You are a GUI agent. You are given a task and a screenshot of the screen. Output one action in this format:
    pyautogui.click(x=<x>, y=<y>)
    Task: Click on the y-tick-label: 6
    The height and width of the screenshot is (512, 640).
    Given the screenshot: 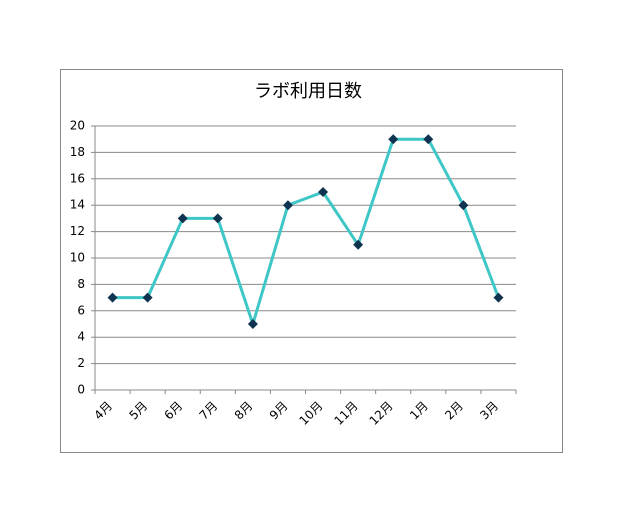 What is the action you would take?
    pyautogui.click(x=81, y=310)
    